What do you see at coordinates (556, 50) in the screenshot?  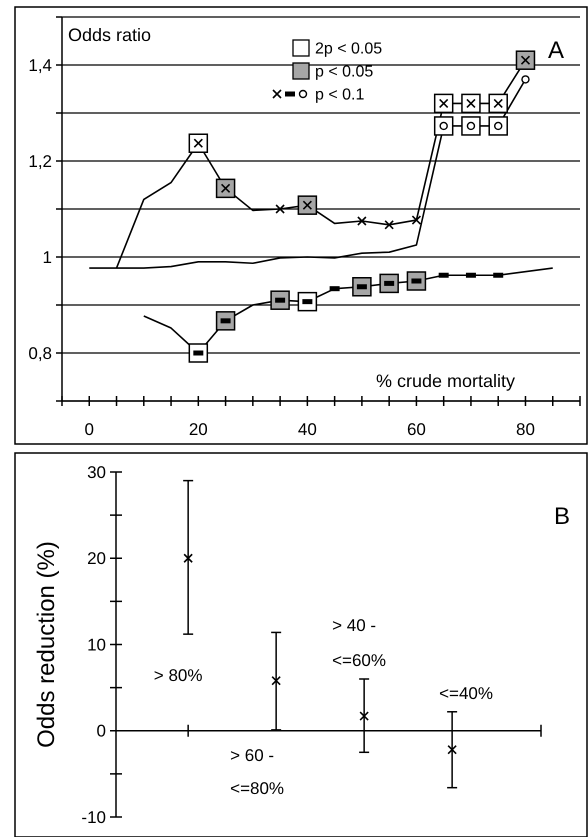 I see `annotation: A` at bounding box center [556, 50].